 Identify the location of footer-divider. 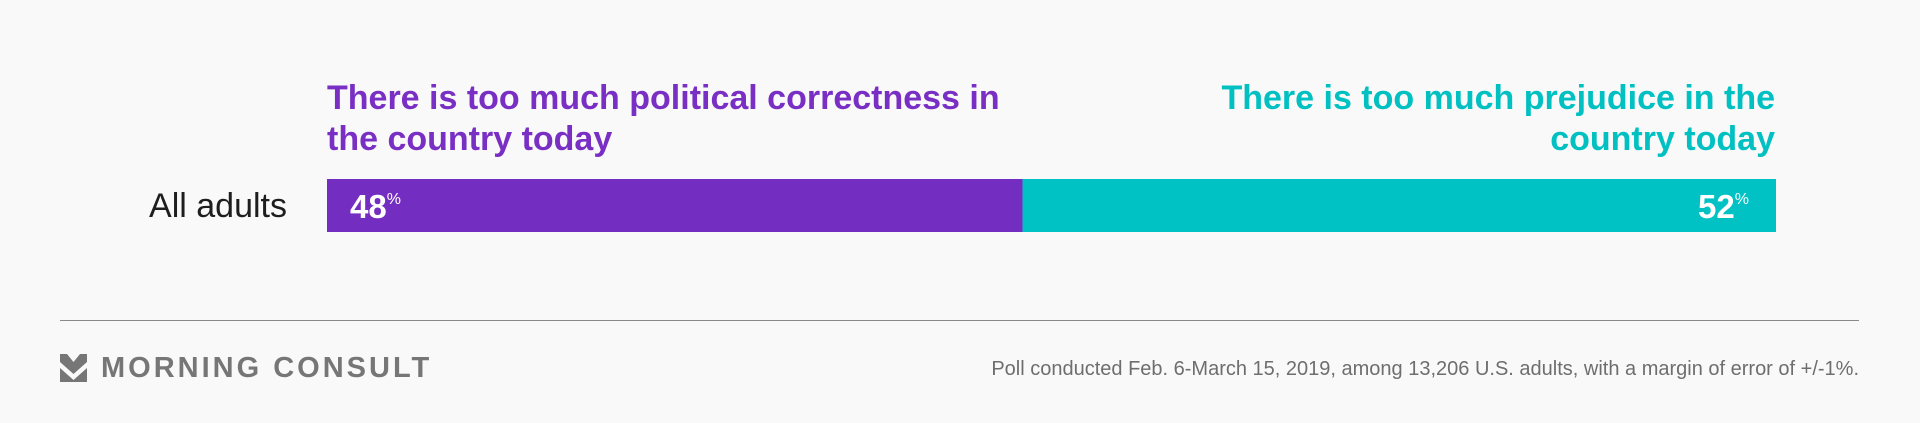
(959, 320).